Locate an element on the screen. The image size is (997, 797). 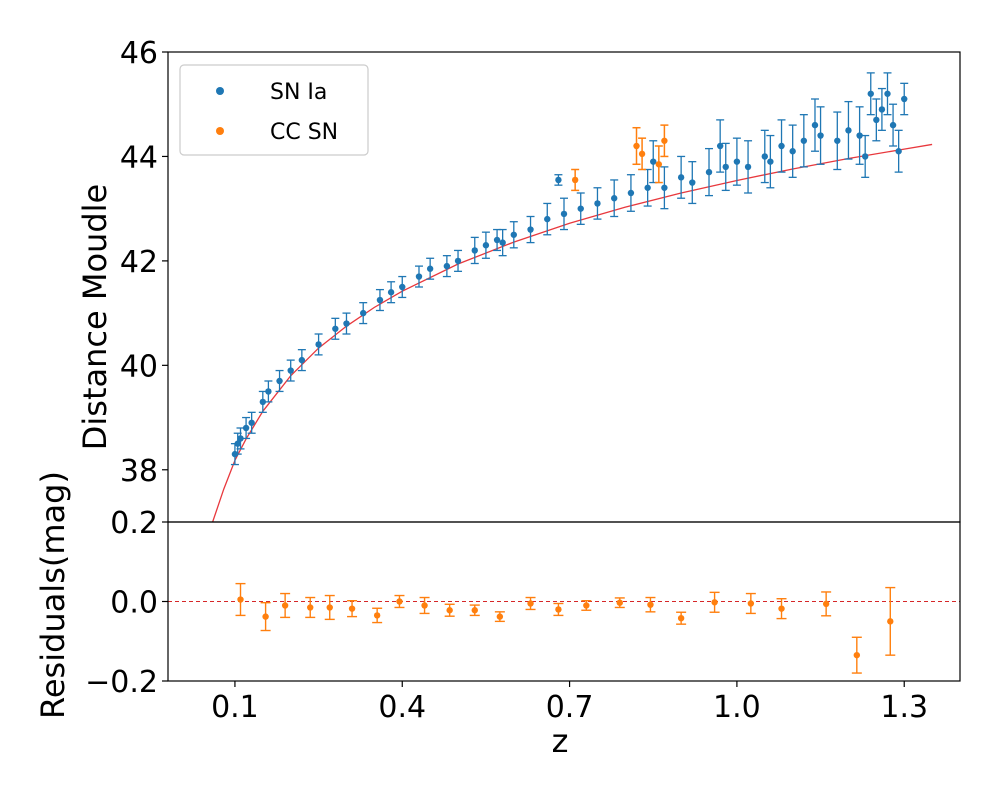
x-tick-label: 1.3 is located at coordinates (904, 707).